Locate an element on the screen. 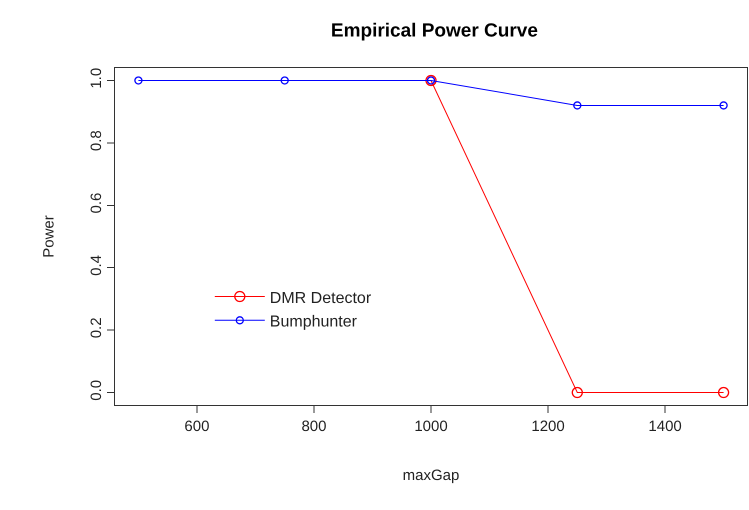  x-tick-label: 1200 is located at coordinates (548, 426).